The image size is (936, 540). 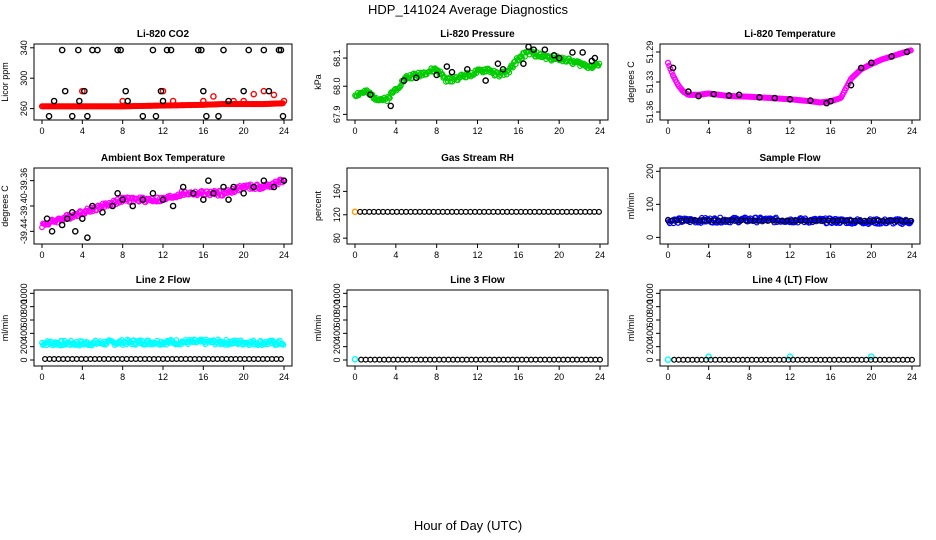 What do you see at coordinates (163, 280) in the screenshot?
I see `panel-title: Line 2 Flow` at bounding box center [163, 280].